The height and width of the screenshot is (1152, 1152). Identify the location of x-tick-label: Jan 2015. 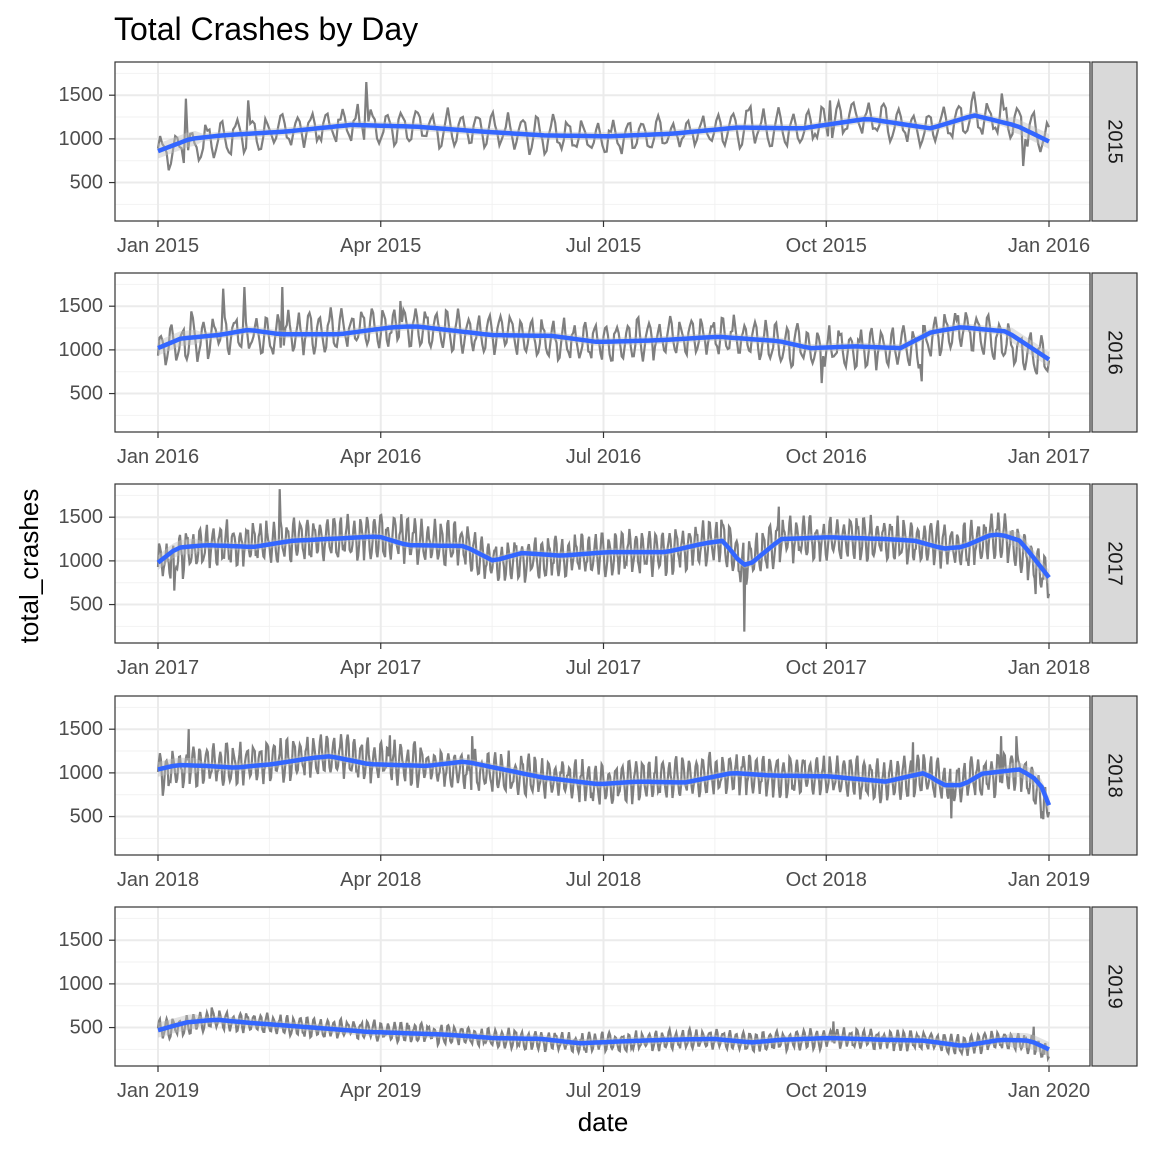
(158, 246).